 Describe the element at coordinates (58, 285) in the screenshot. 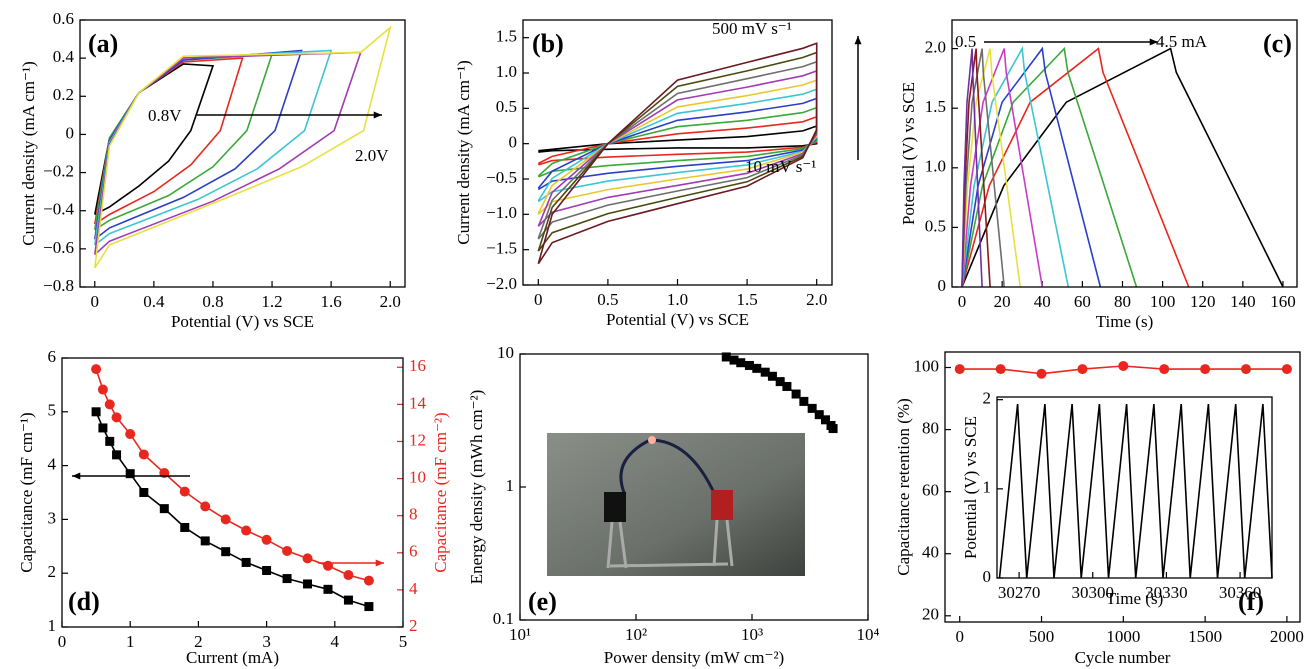

I see `y-tick-label: −0.8` at that location.